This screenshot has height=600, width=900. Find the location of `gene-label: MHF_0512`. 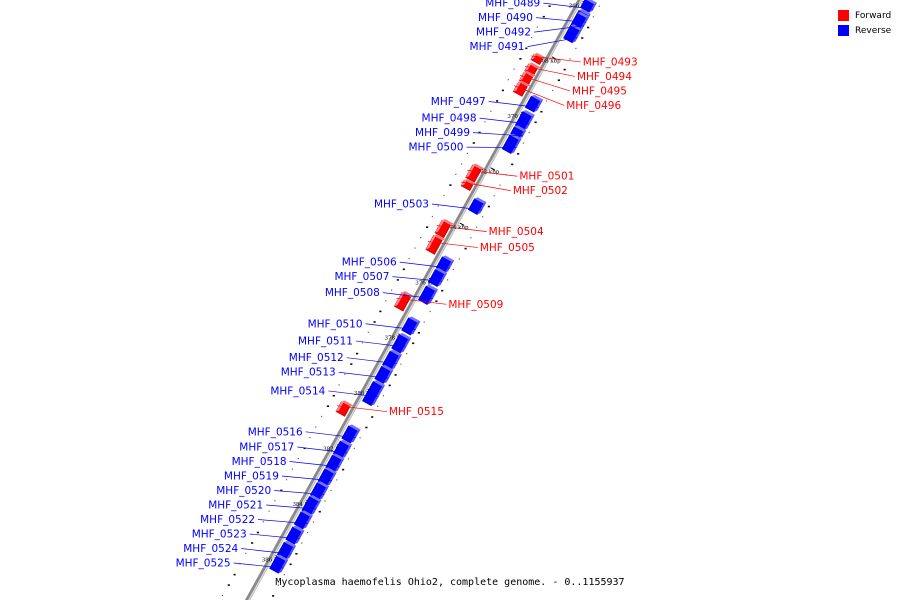

gene-label: MHF_0512 is located at coordinates (316, 358).